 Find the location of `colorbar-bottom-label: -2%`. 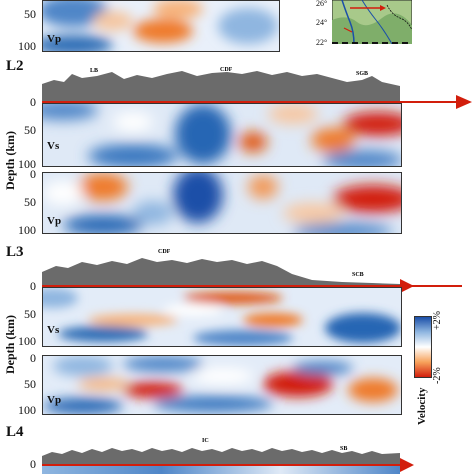

colorbar-bottom-label: -2% is located at coordinates (437, 375).